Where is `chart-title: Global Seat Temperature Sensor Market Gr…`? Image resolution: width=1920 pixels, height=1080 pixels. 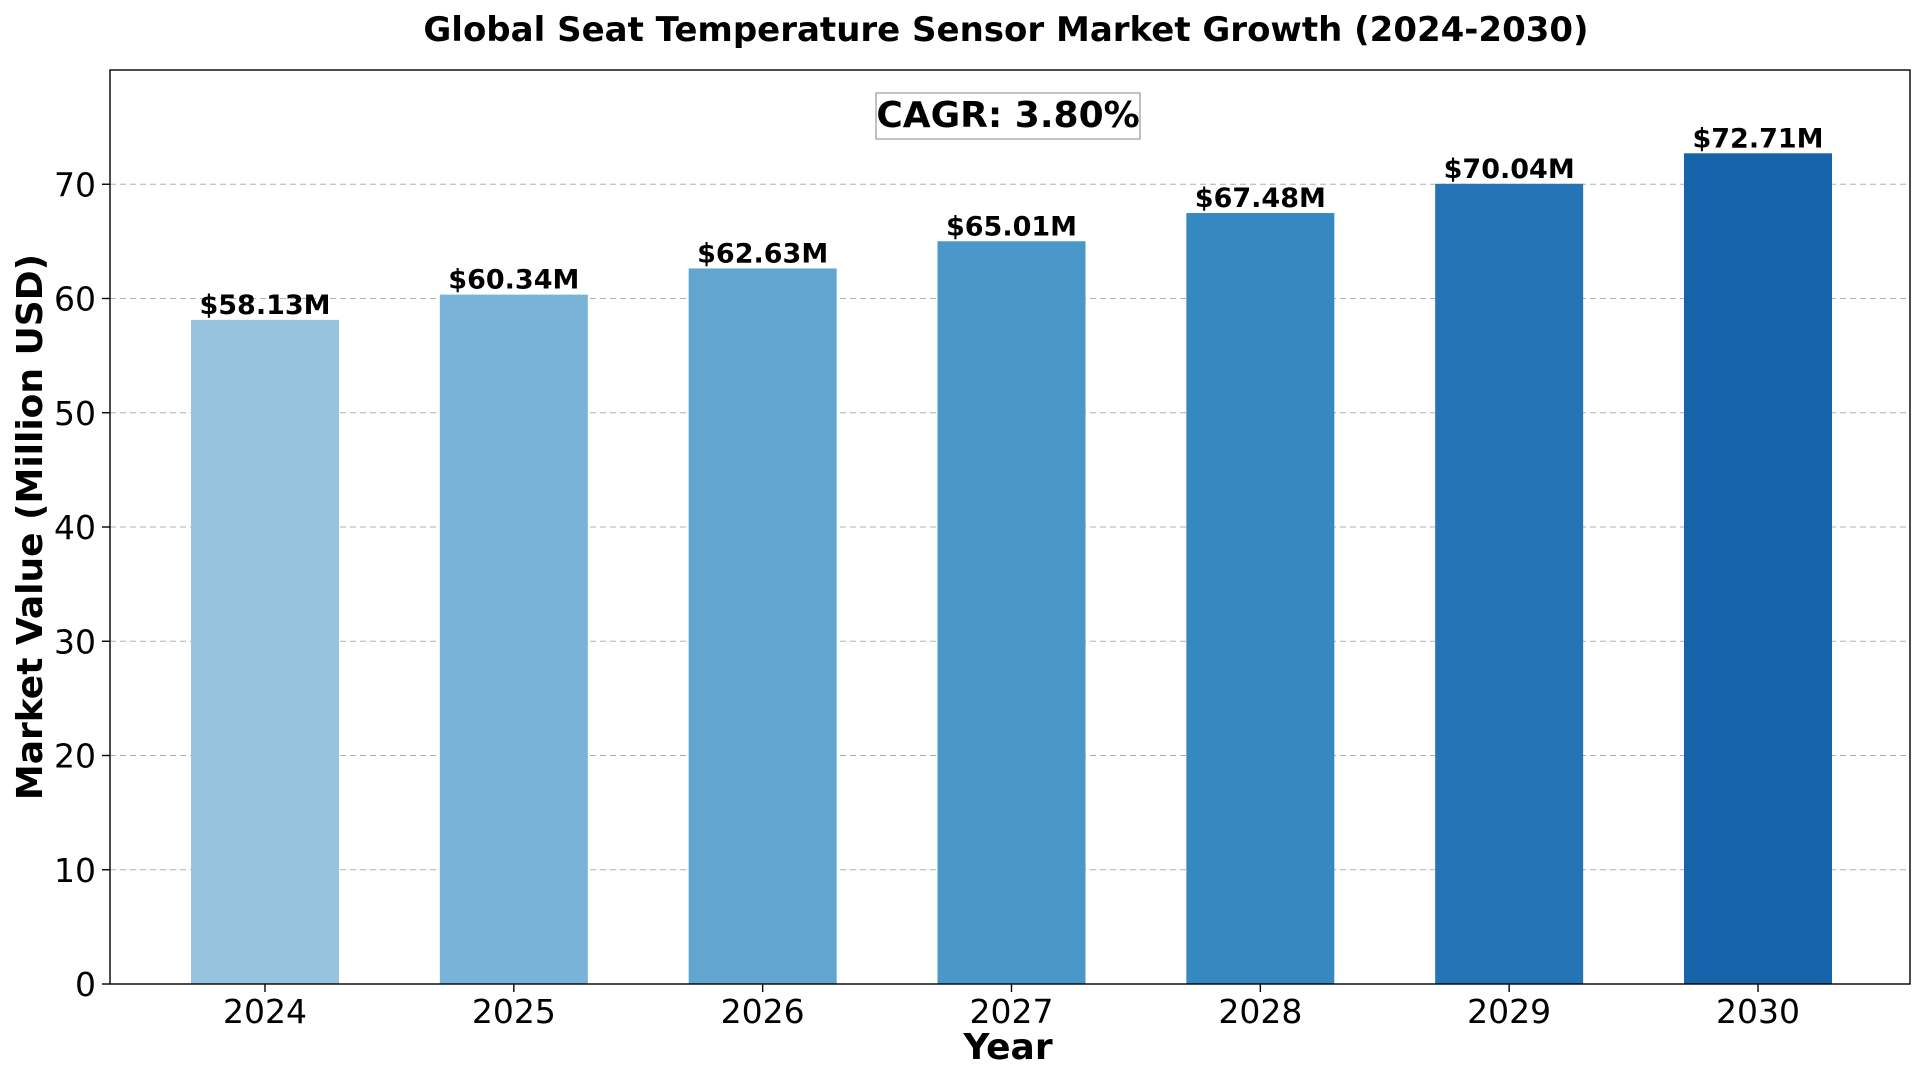
chart-title: Global Seat Temperature Sensor Market Gr… is located at coordinates (1005, 30).